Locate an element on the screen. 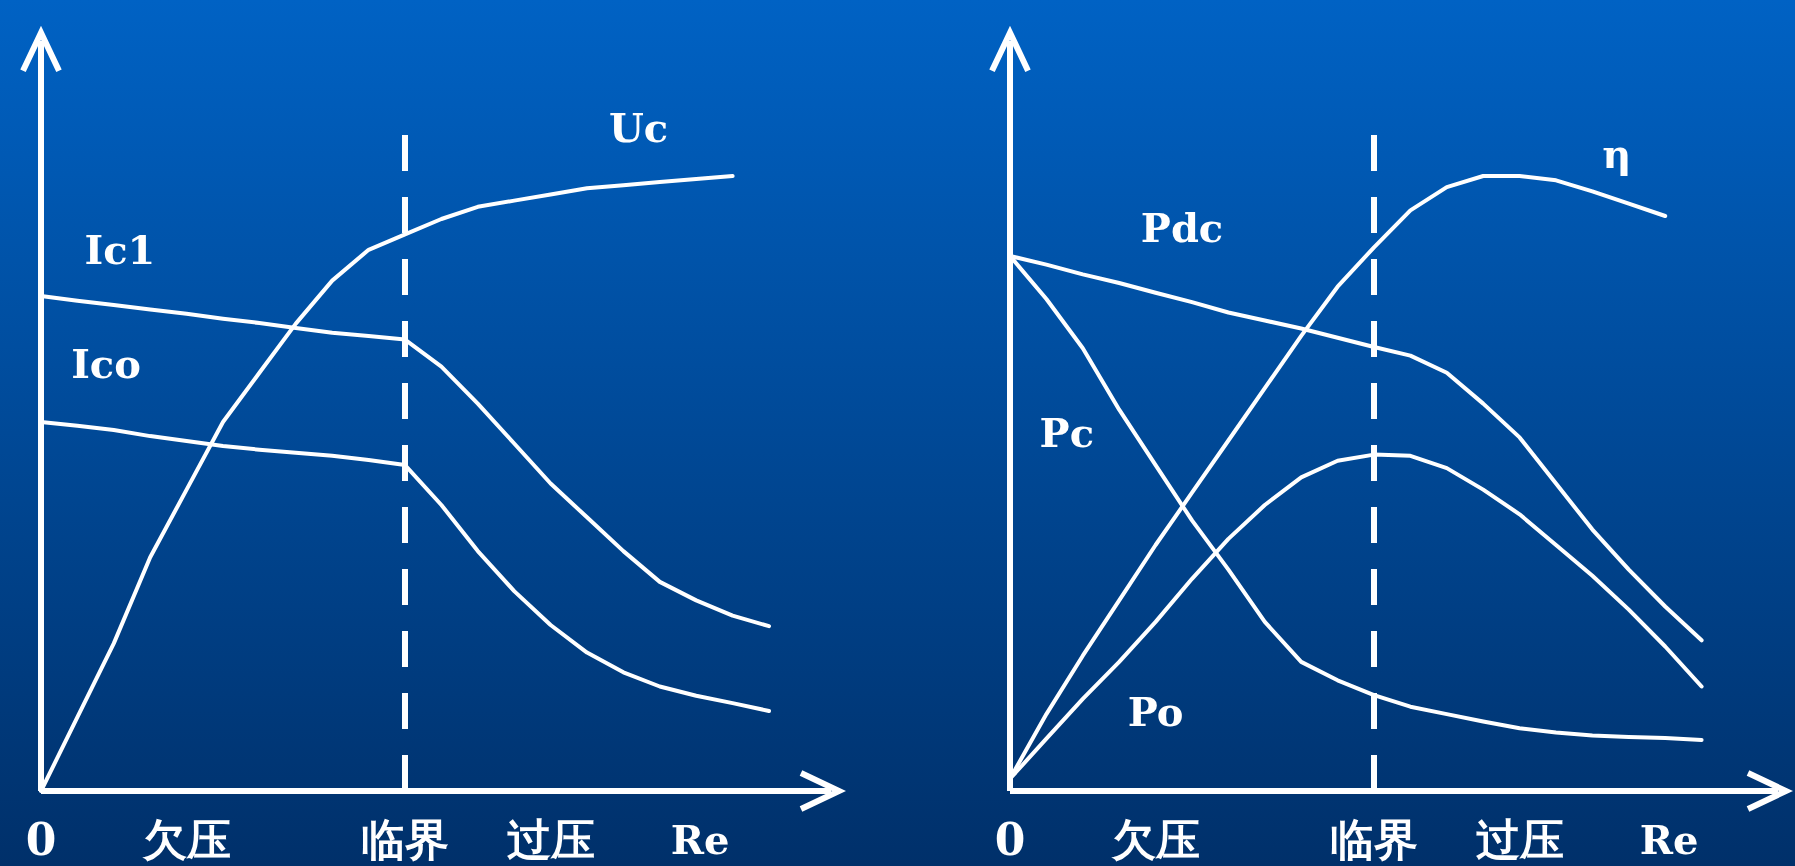 The image size is (1795, 866). series-label: η is located at coordinates (1617, 154).